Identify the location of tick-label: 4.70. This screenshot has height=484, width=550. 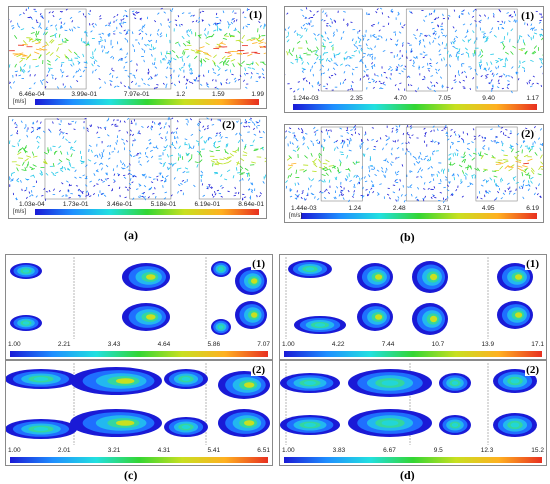
(400, 98).